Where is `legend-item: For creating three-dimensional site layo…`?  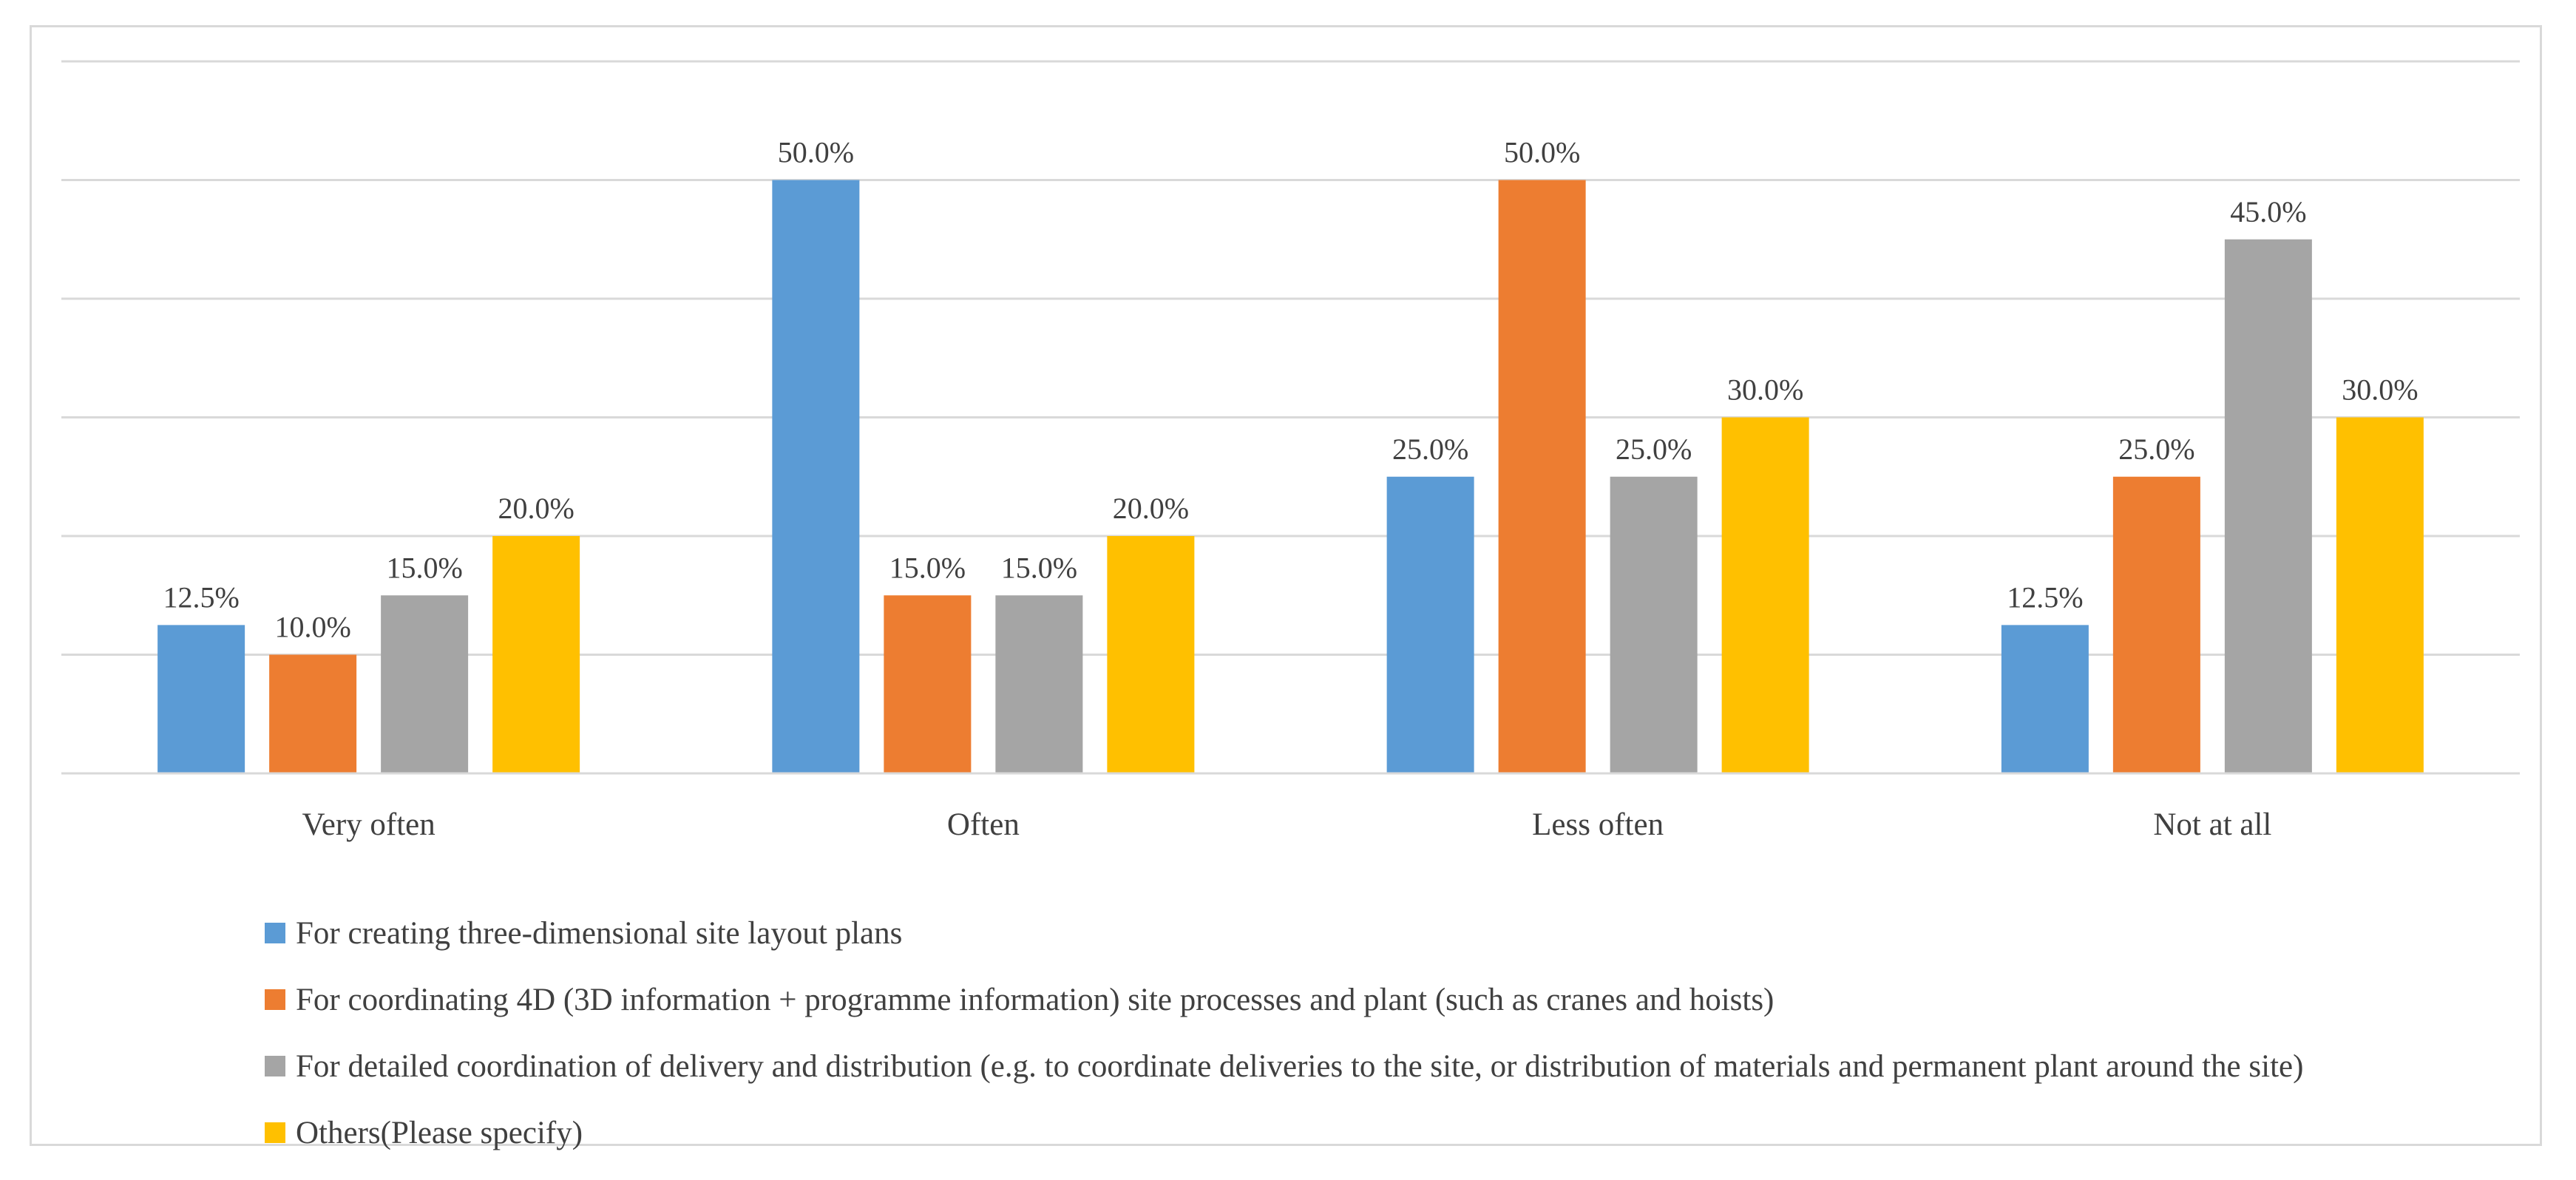 legend-item: For creating three-dimensional site layo… is located at coordinates (1411, 933).